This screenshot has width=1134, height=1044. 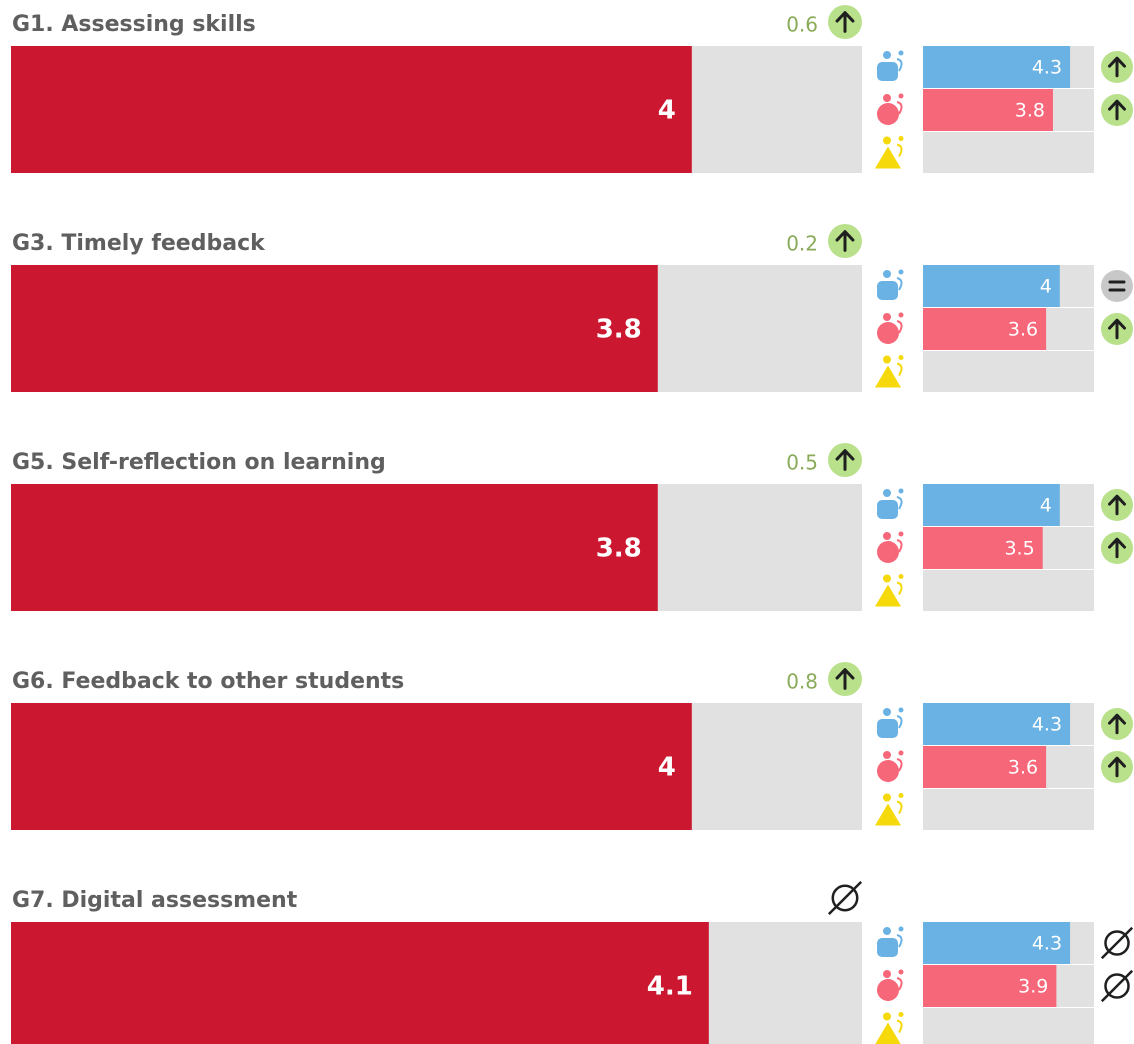 I want to click on group-bar-label: 3.9, so click(x=1033, y=987).